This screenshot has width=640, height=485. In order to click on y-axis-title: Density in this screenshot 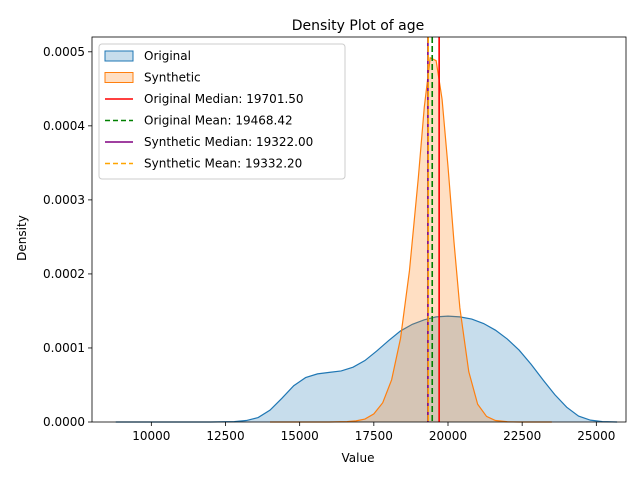, I will do `click(22, 238)`.